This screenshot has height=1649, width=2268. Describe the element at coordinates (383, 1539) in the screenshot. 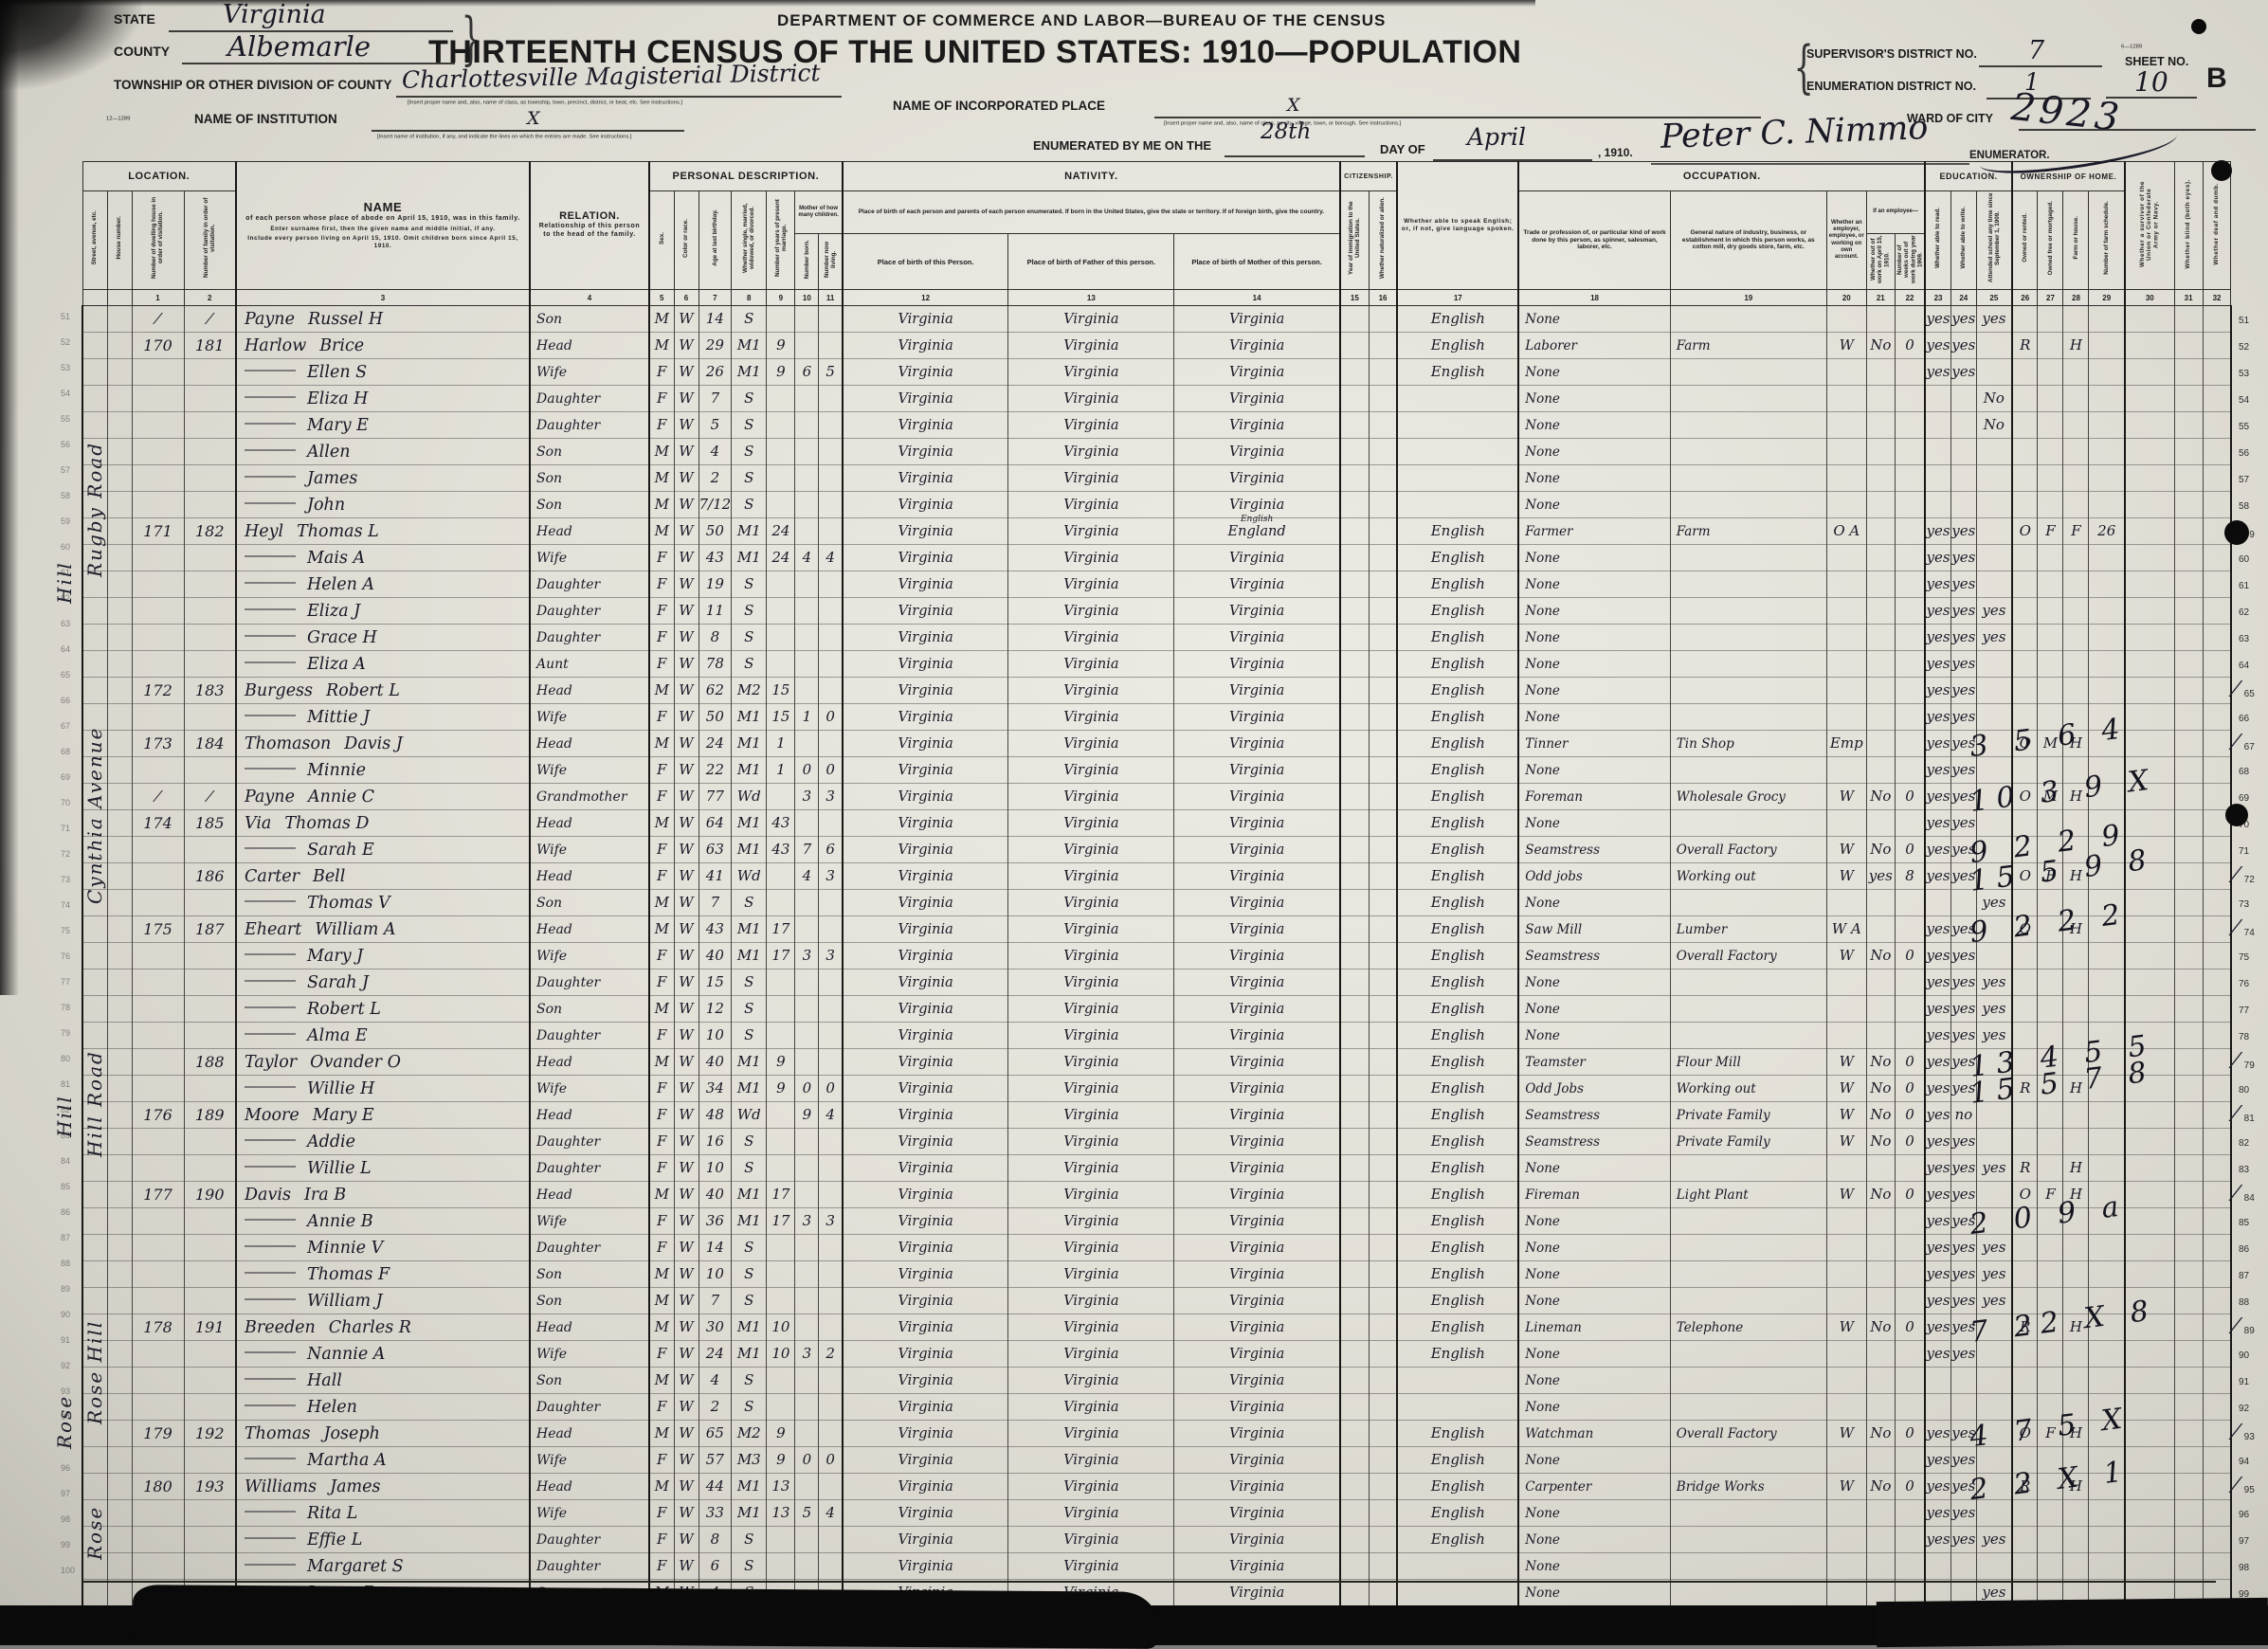

I see `cell-name: ———— Effie L` at that location.